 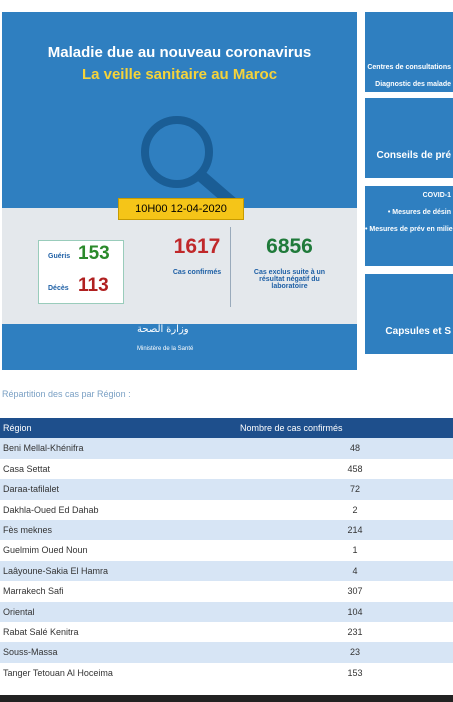 I want to click on table-row: Beni Mellal-Khénifra 48, so click(x=226, y=448).